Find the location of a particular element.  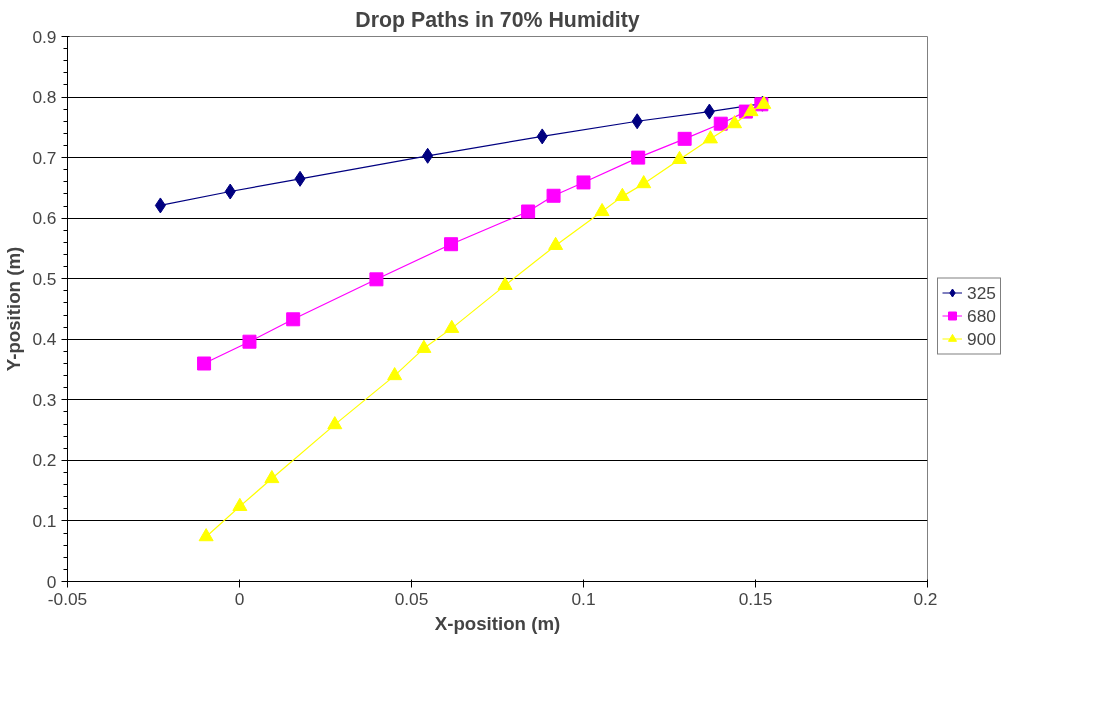

y-tick-label: 0.8 is located at coordinates (44, 97).